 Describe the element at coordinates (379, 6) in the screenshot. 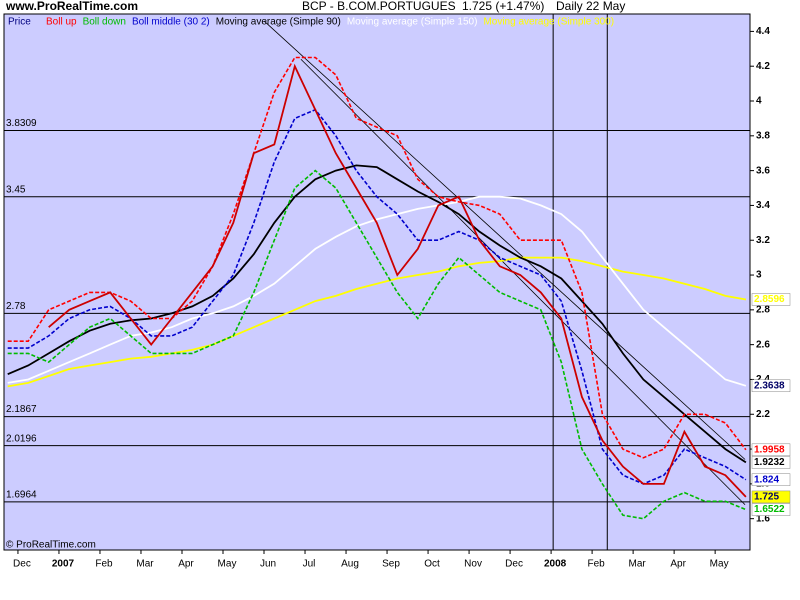

I see `chart-title: BCP - B.COM.PORTUGUES` at that location.